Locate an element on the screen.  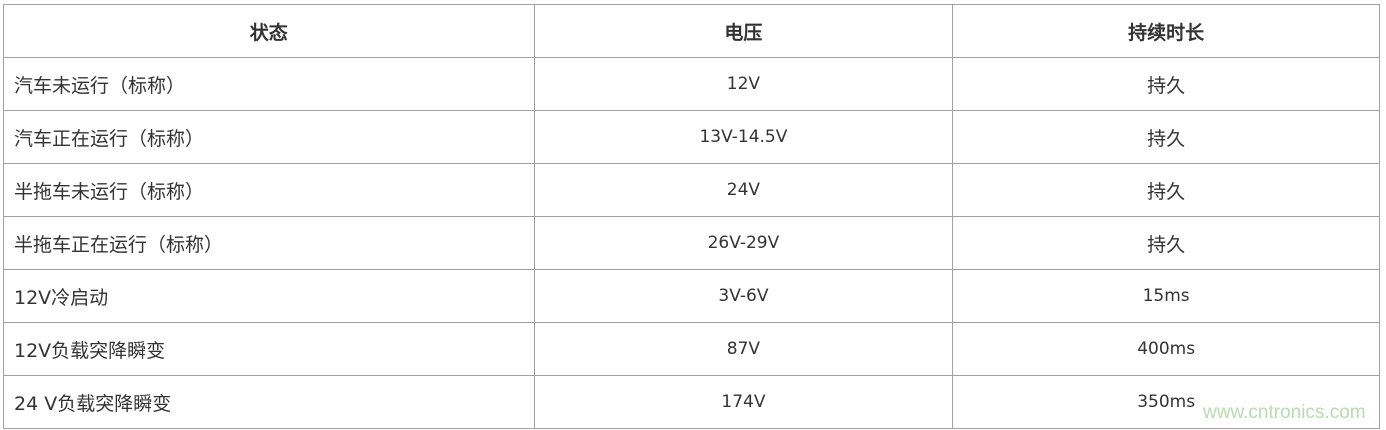
table-header-row: 状态 电压 持续时长 is located at coordinates (691, 31).